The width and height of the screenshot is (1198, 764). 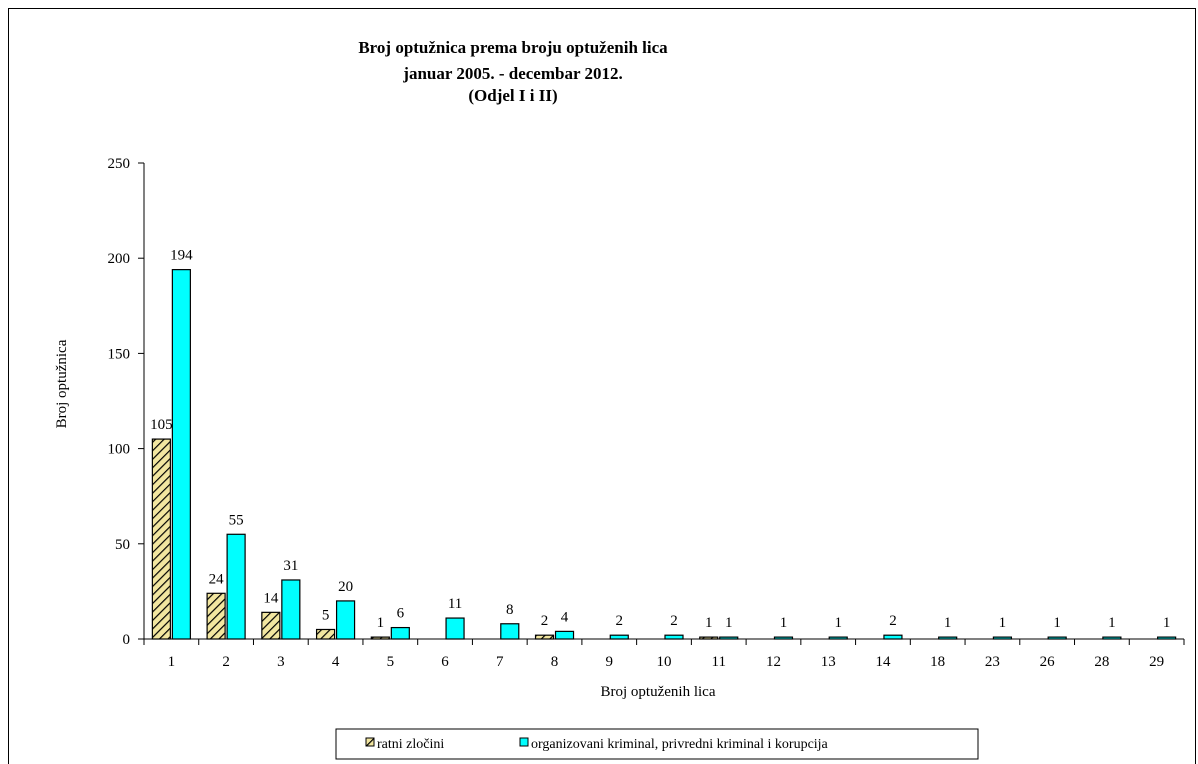 I want to click on data-label: 14, so click(x=271, y=598).